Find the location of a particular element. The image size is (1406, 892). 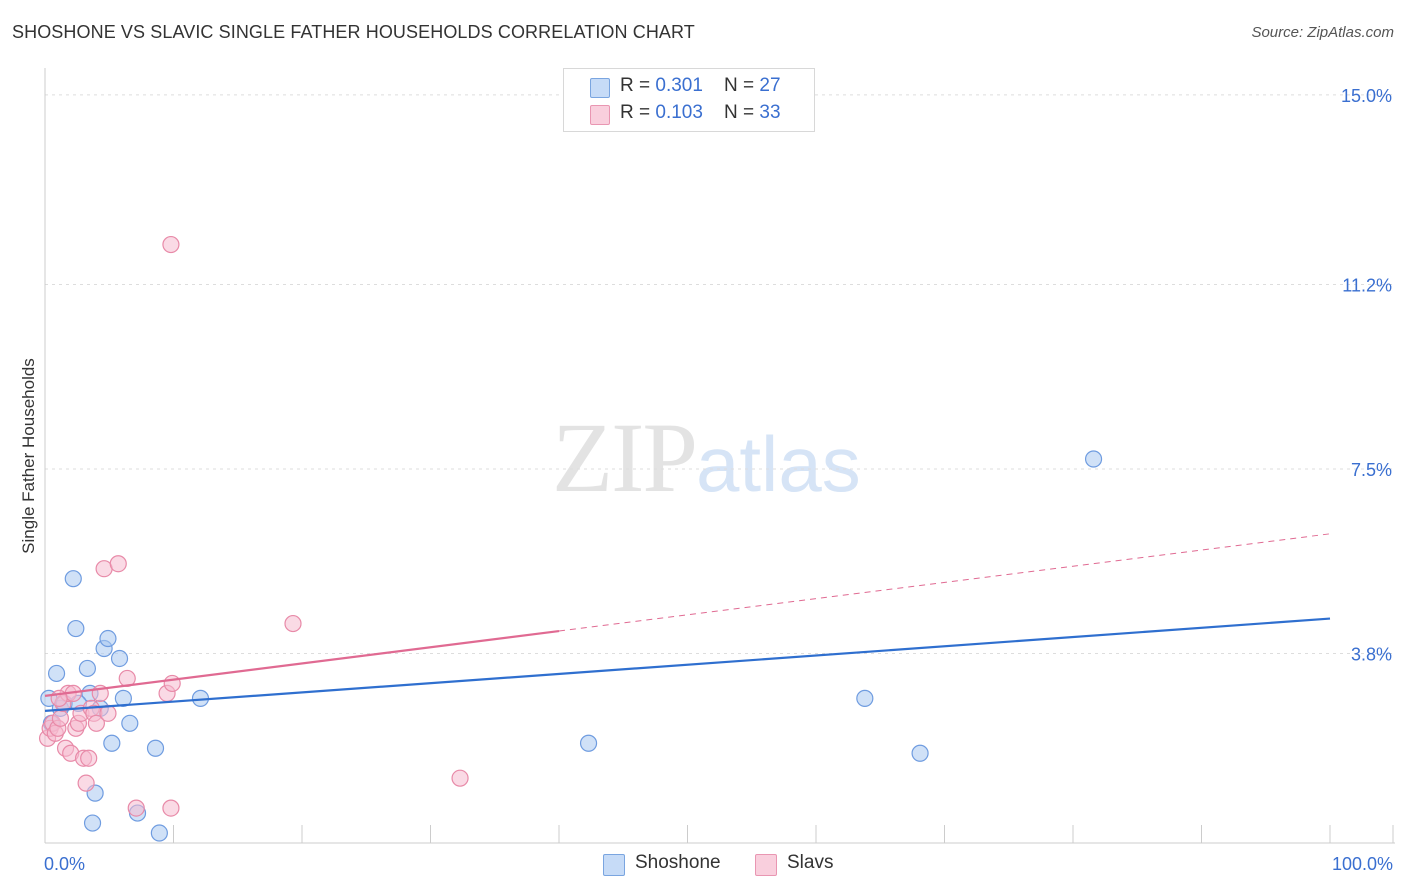

source-label: Source: ZipAtlas.com is located at coordinates (1322, 32).